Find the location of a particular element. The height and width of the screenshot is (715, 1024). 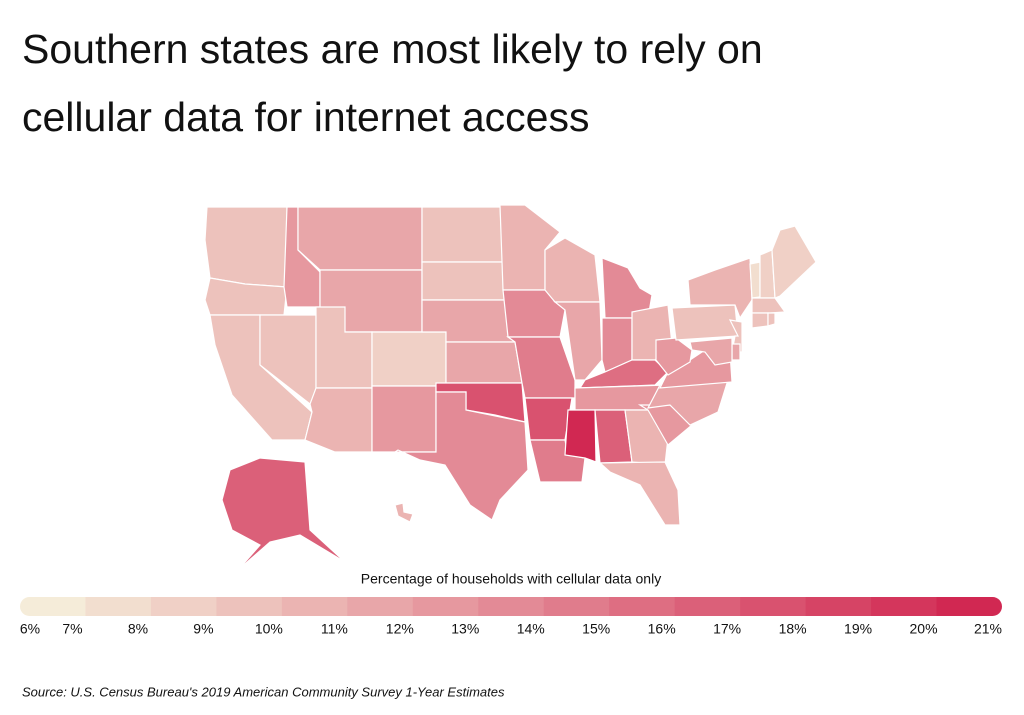

colorbar-tick-label: 9% is located at coordinates (203, 629).